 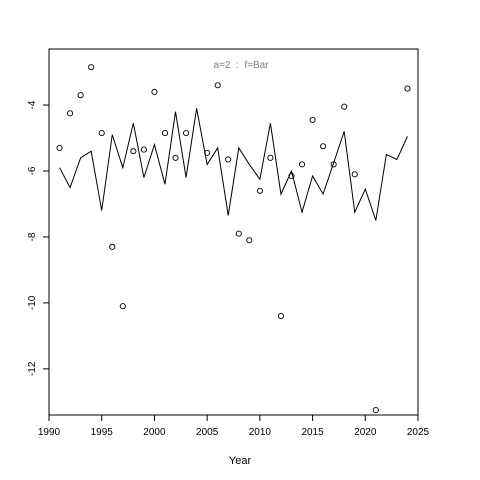 What do you see at coordinates (32, 368) in the screenshot?
I see `y-tick-label: -12` at bounding box center [32, 368].